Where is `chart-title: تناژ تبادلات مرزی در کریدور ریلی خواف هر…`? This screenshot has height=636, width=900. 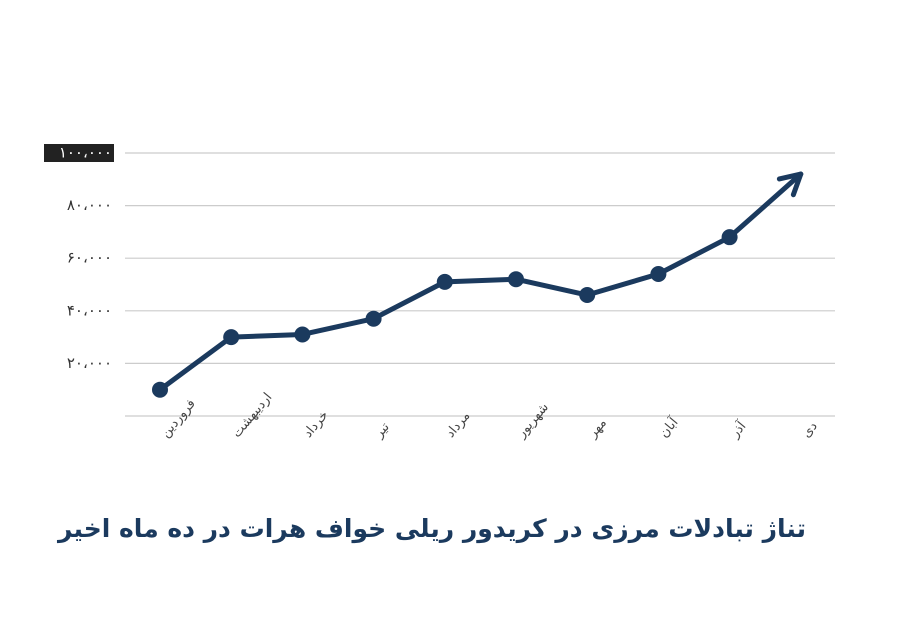 chart-title: تناژ تبادلات مرزی در کریدور ریلی خواف هر… is located at coordinates (431, 529).